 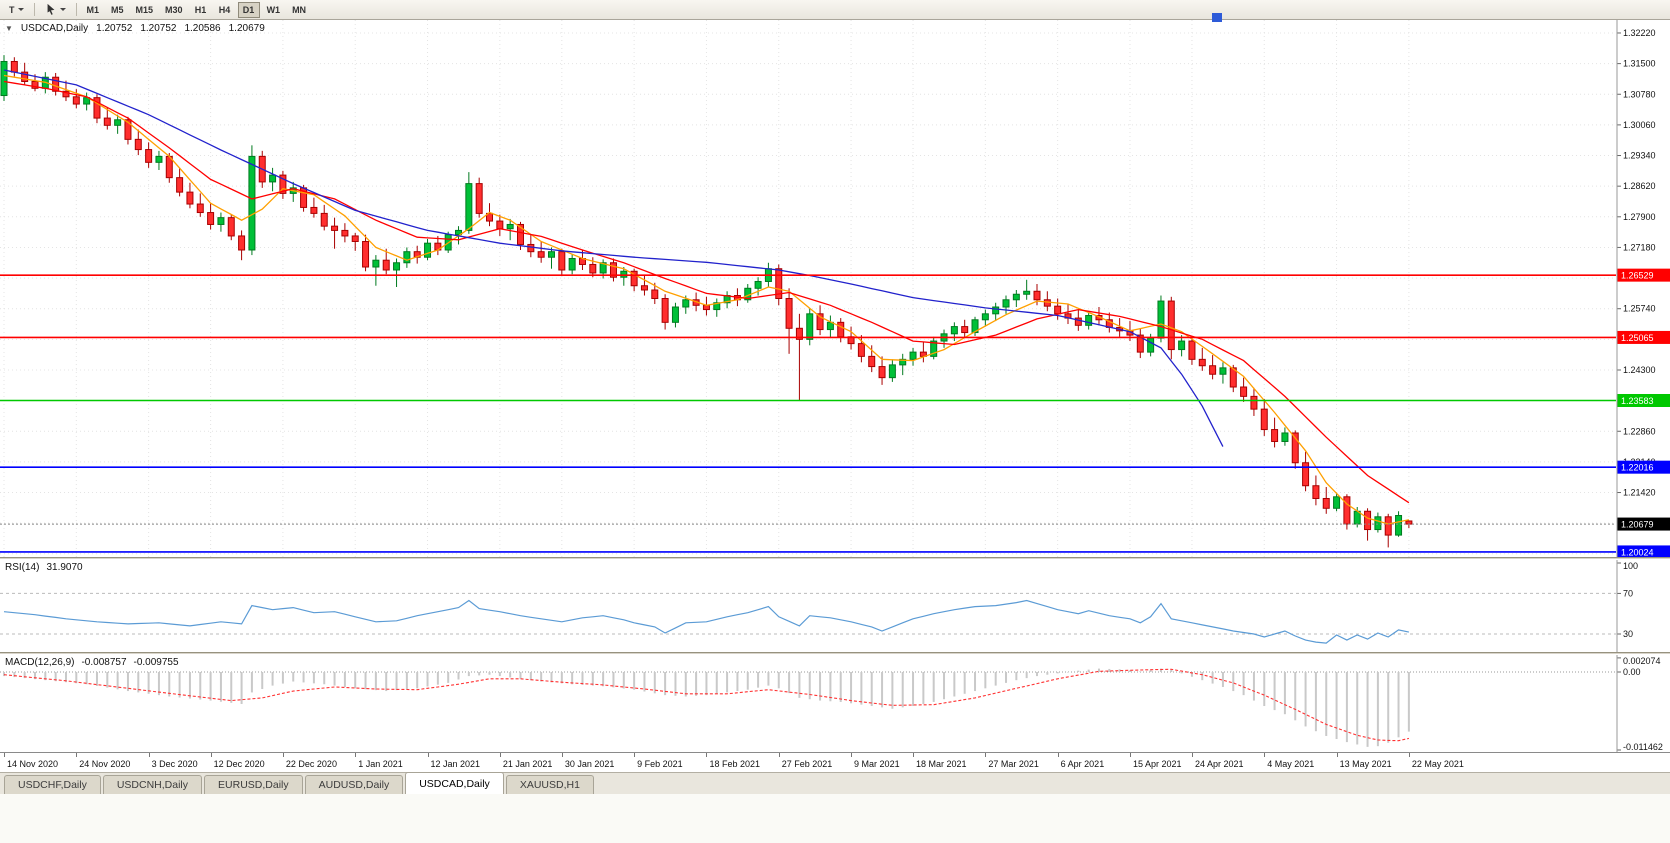 What do you see at coordinates (158, 28) in the screenshot?
I see `ohlc-high: 1.20752` at bounding box center [158, 28].